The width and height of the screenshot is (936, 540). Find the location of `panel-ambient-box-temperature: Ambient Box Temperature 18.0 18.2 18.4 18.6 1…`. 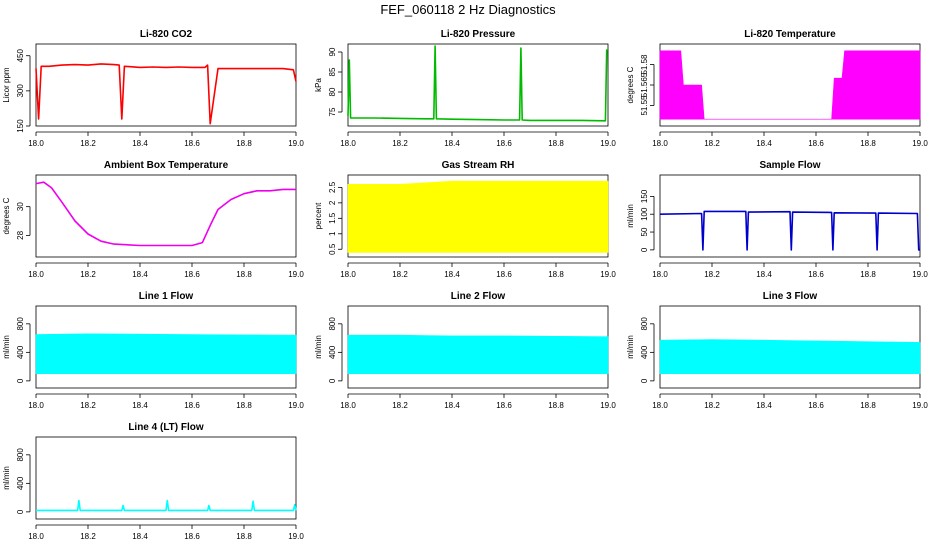

panel-ambient-box-temperature: Ambient Box Temperature 18.0 18.2 18.4 18.6 1… is located at coordinates (153, 219).